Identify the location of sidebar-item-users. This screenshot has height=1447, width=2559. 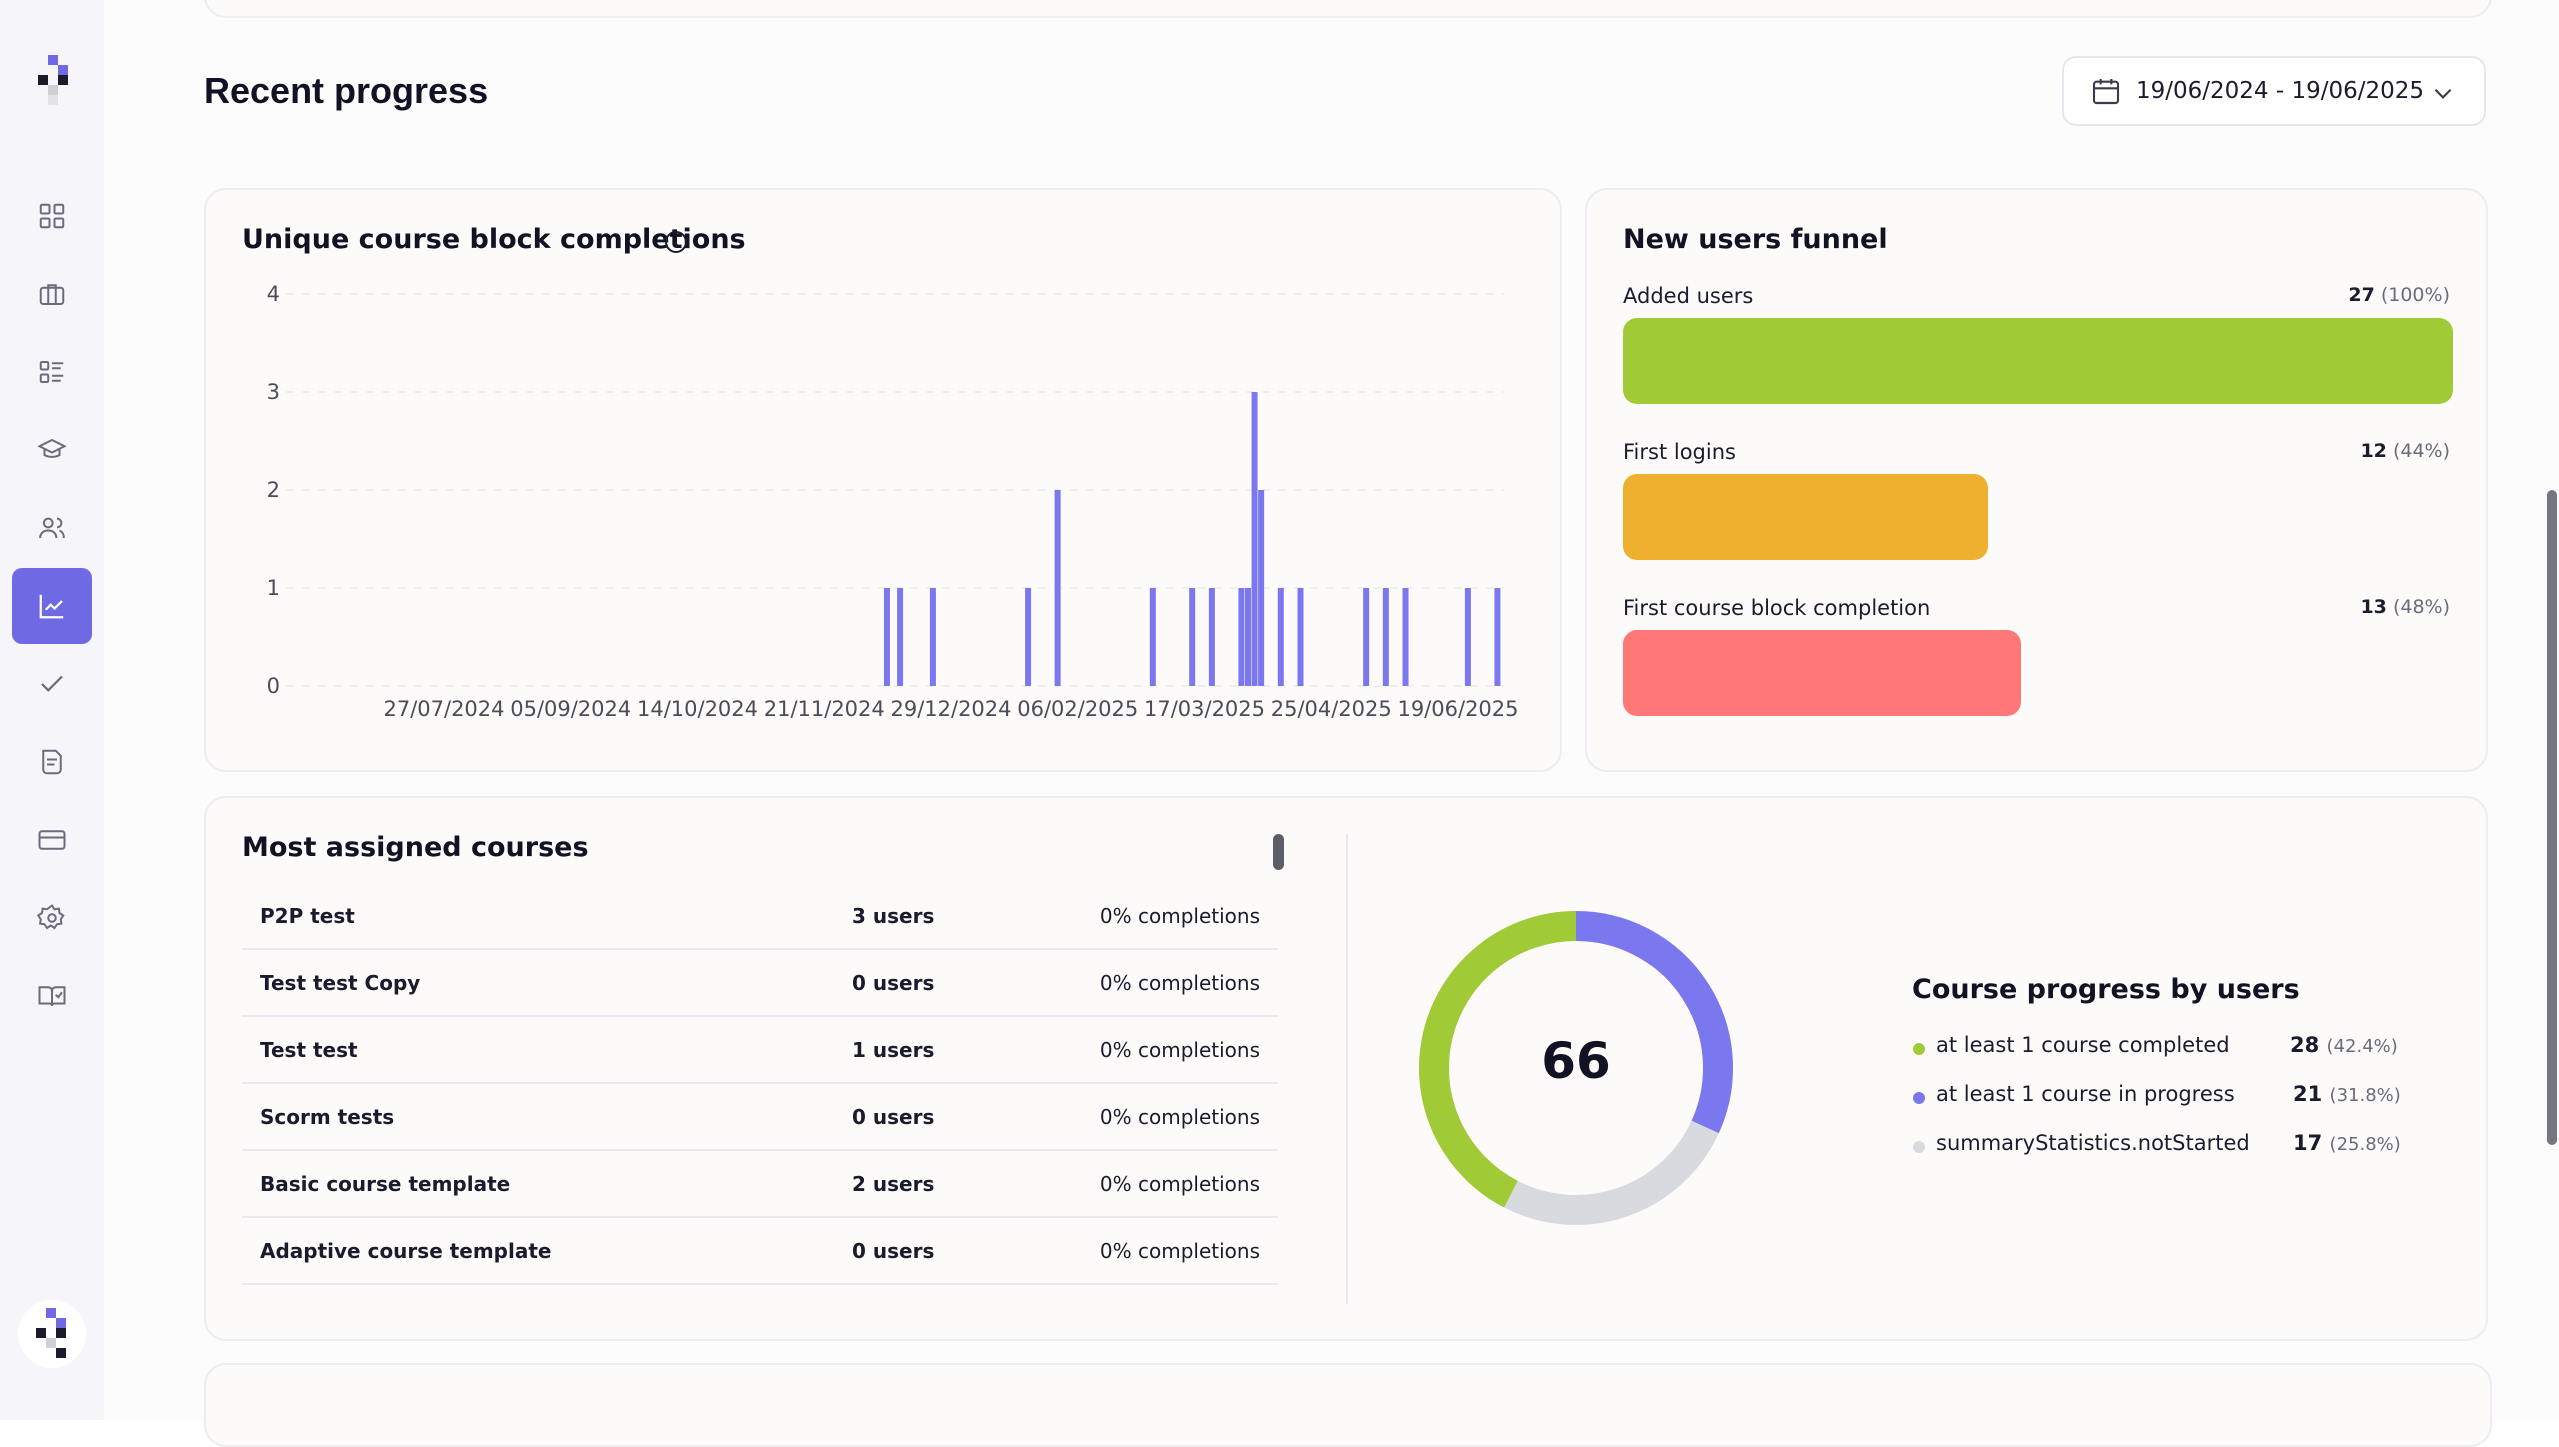
(52, 528).